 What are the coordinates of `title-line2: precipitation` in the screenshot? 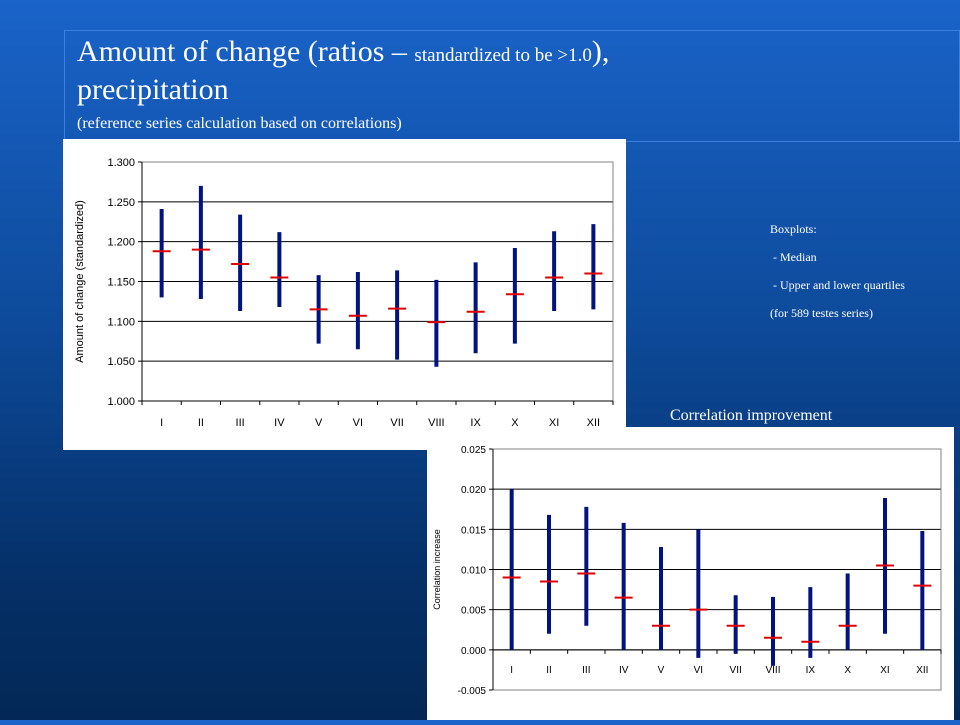 It's located at (153, 89).